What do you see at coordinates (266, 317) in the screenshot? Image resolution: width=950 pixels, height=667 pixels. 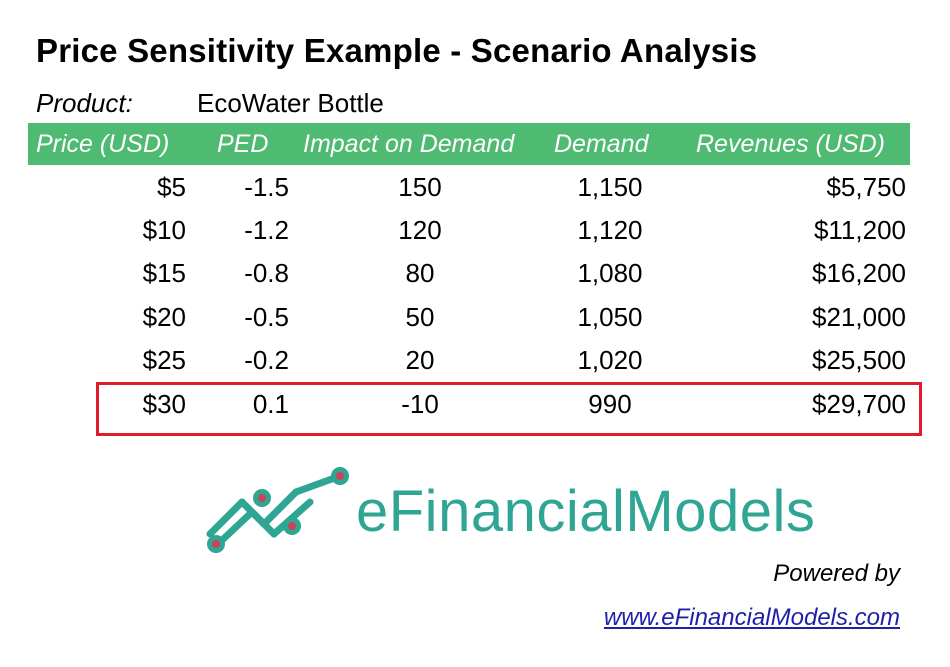 I see `cell-ped: -0.5` at bounding box center [266, 317].